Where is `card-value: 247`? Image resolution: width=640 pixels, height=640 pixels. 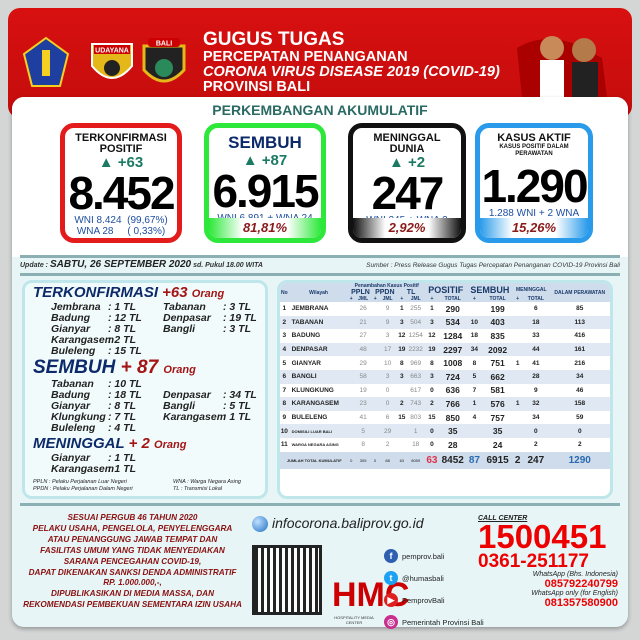 card-value: 247 is located at coordinates (408, 193).